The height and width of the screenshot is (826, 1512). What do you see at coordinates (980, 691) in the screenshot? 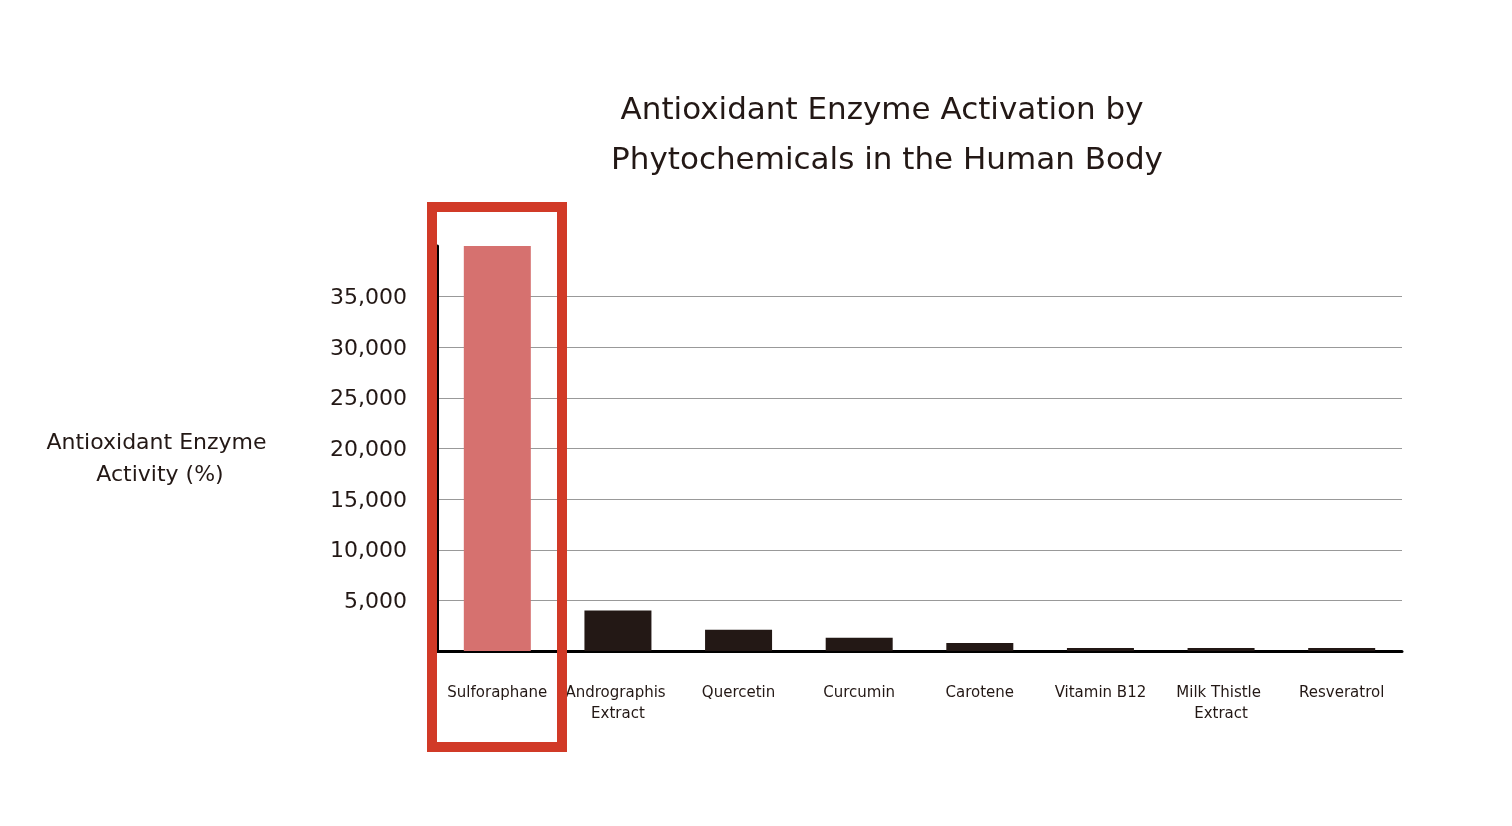
I see `x-tick-label: Carotene` at bounding box center [980, 691].